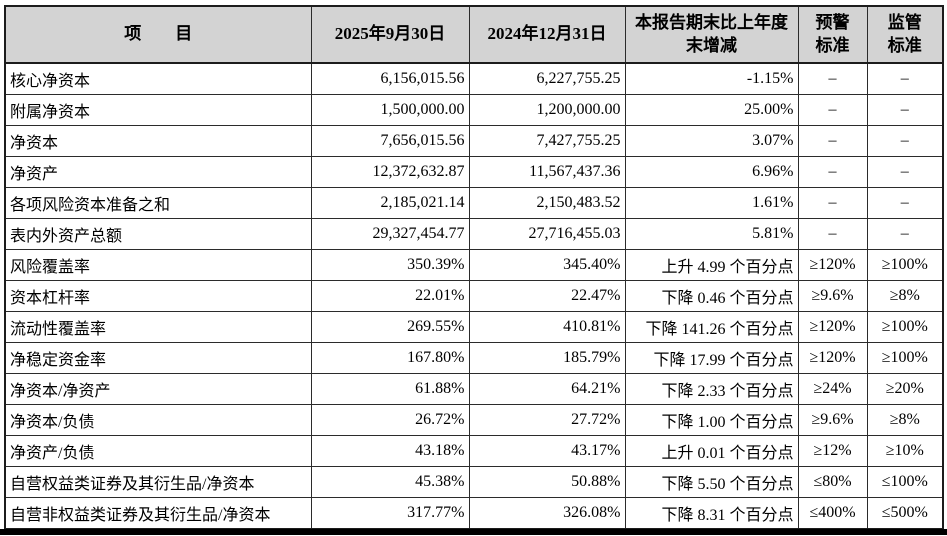 The image size is (947, 536). I want to click on item-cell: 净资本/负债, so click(158, 420).